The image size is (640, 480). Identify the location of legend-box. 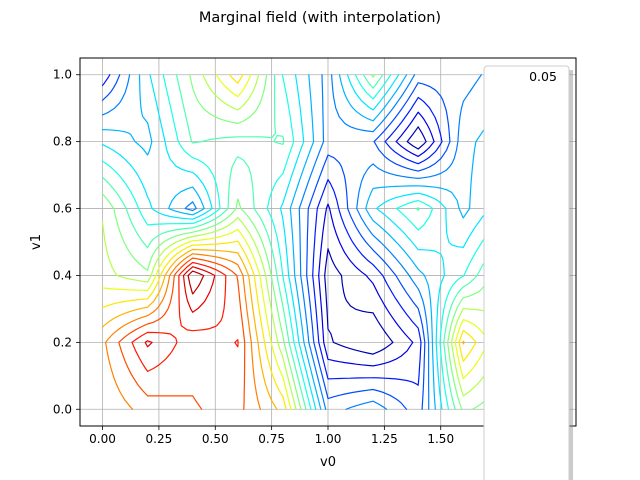
(526, 272).